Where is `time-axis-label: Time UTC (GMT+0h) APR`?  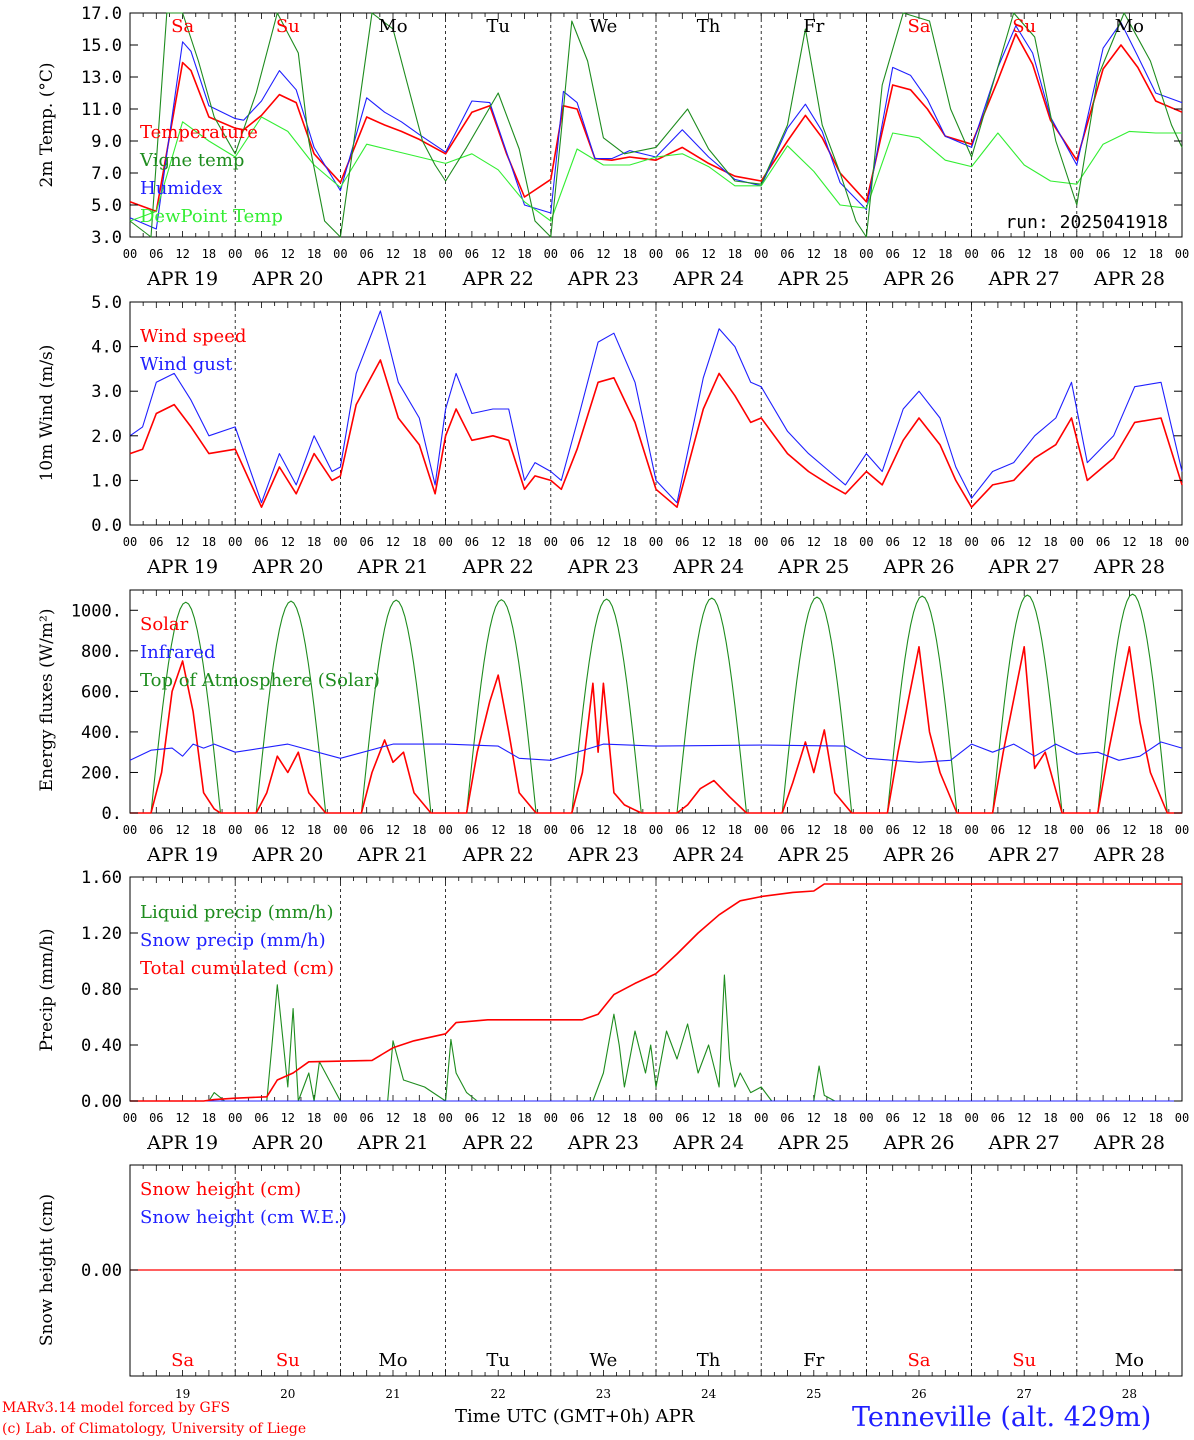
time-axis-label: Time UTC (GMT+0h) APR is located at coordinates (575, 1416).